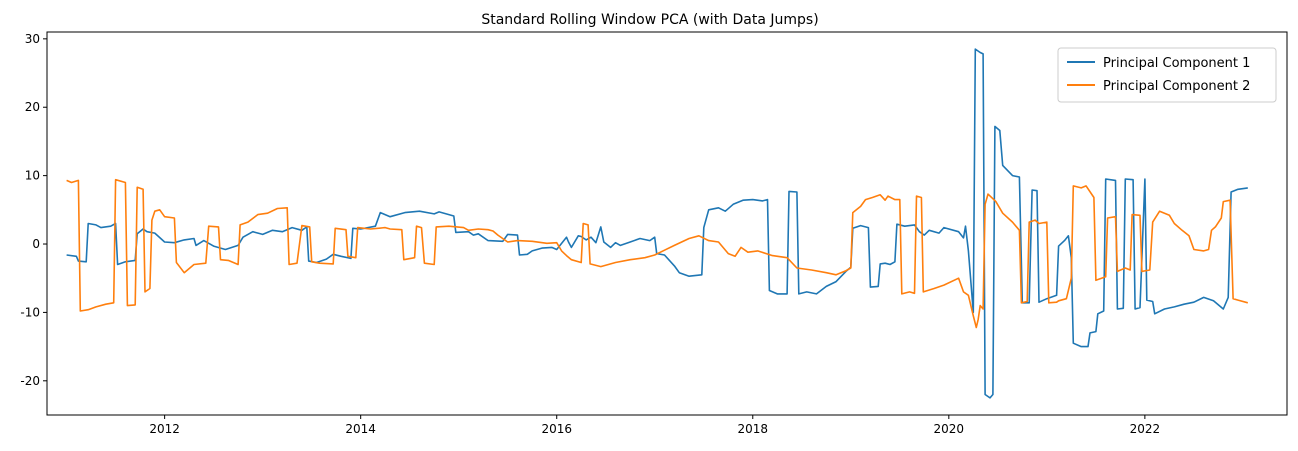  Describe the element at coordinates (30, 381) in the screenshot. I see `y-tick-label: -20` at that location.